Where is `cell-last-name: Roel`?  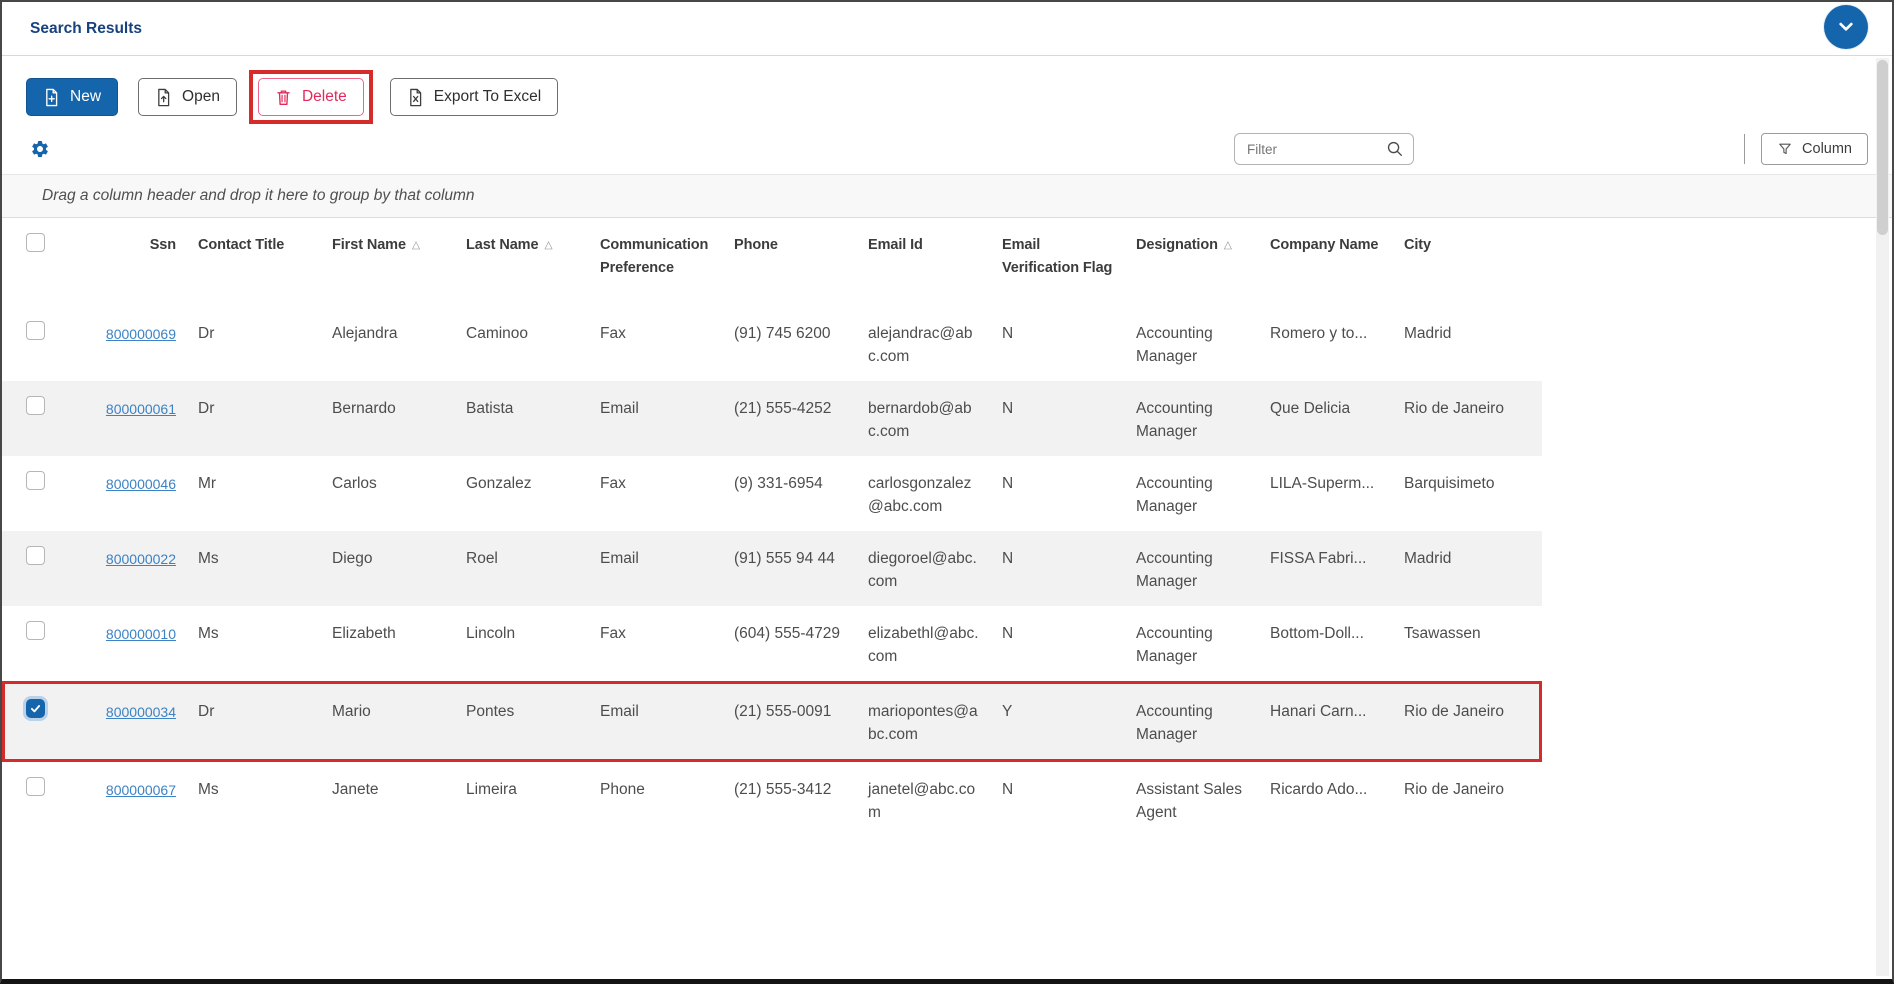 cell-last-name: Roel is located at coordinates (482, 558).